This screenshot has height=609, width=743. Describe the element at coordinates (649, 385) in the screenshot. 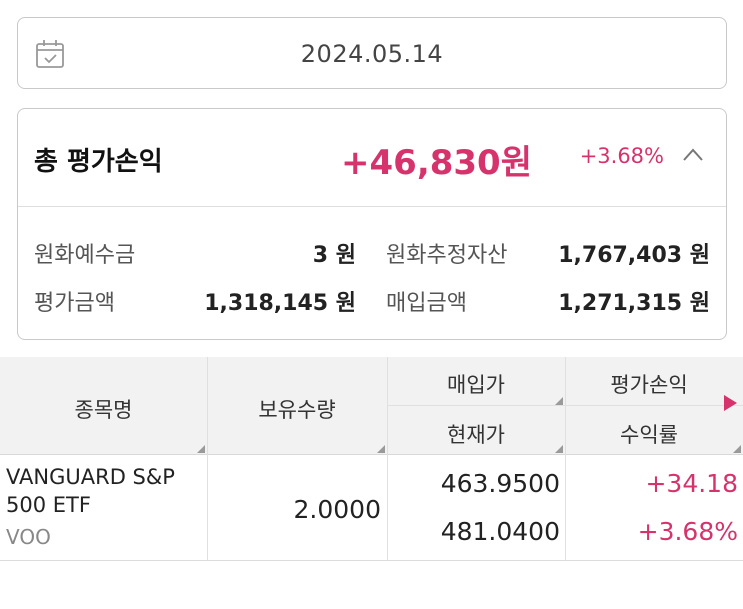

I see `header-profit: 평가손익` at that location.